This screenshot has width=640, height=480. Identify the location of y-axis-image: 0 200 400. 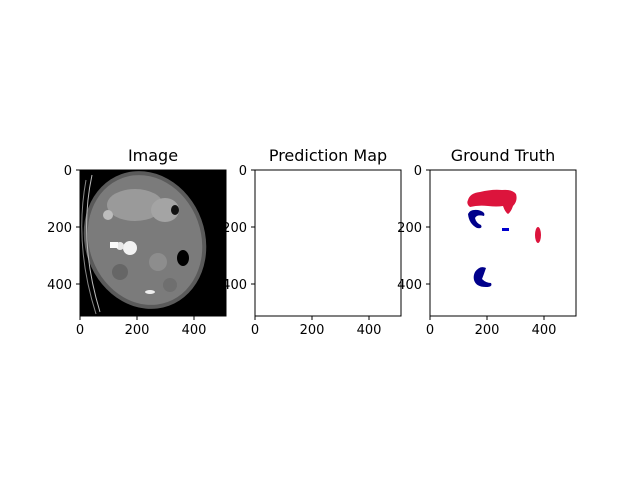
(63, 228).